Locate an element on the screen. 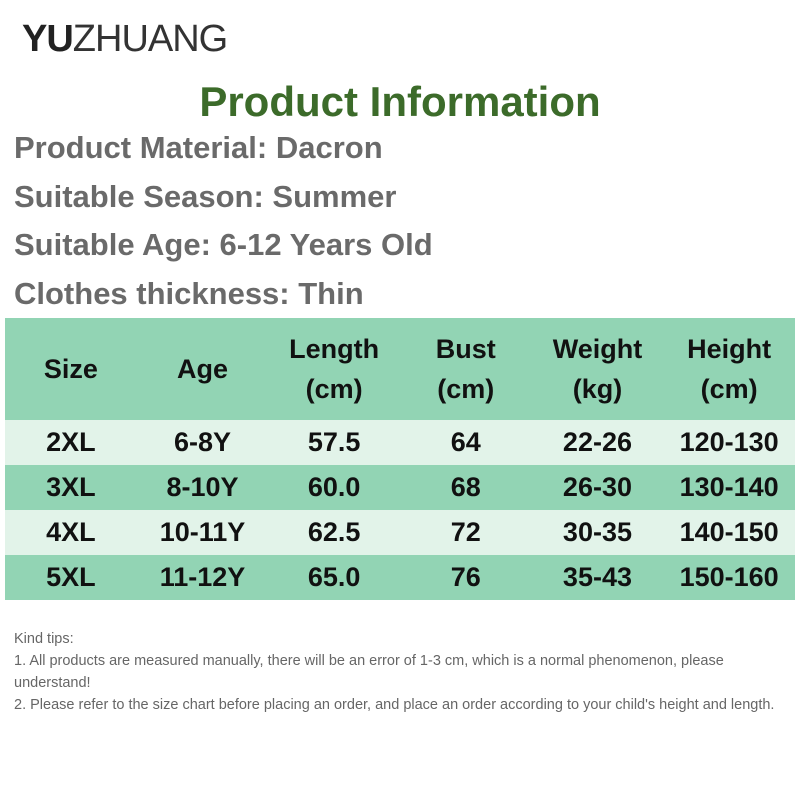 The width and height of the screenshot is (800, 800). header-cell: Bust (cm) is located at coordinates (465, 369).